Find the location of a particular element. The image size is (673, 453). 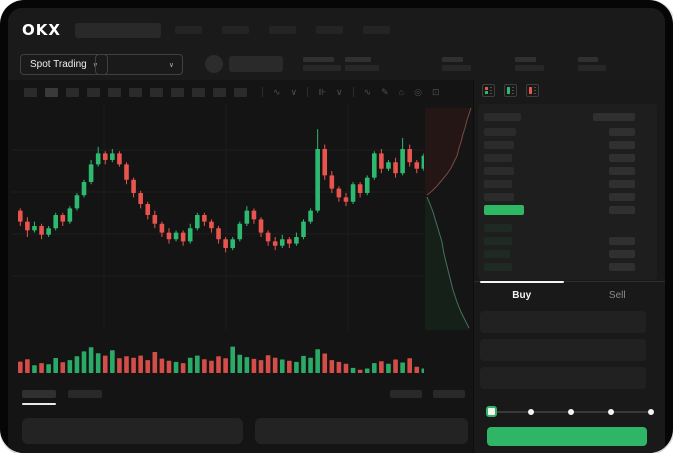

amount-slider is located at coordinates (570, 412).